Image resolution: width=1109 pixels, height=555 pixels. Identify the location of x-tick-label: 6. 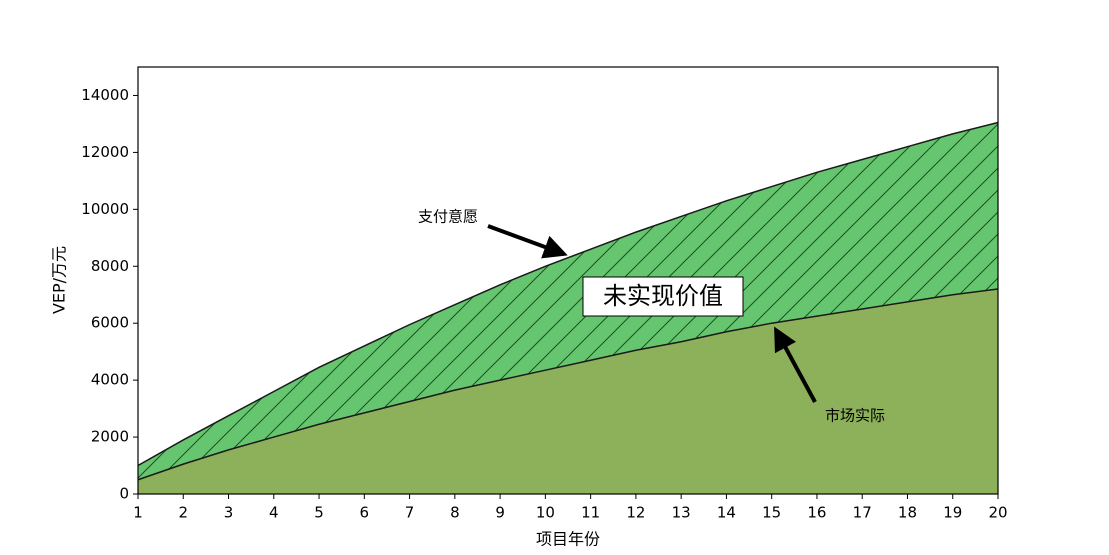
(365, 513).